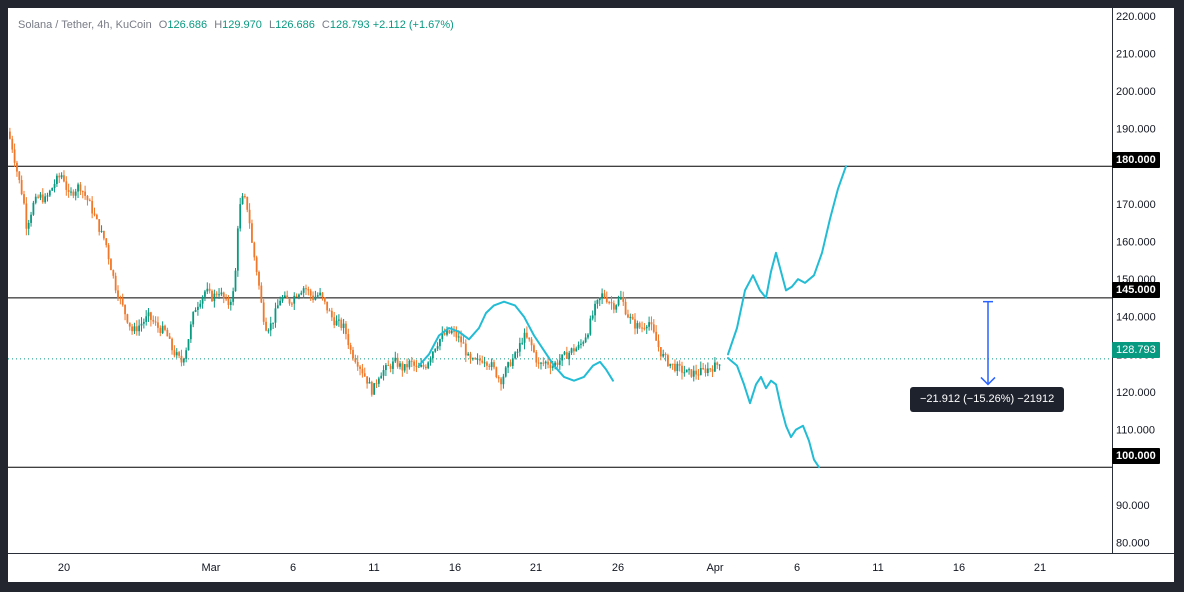 Image resolution: width=1184 pixels, height=592 pixels. Describe the element at coordinates (1133, 543) in the screenshot. I see `price-tick-label: 80.000` at that location.